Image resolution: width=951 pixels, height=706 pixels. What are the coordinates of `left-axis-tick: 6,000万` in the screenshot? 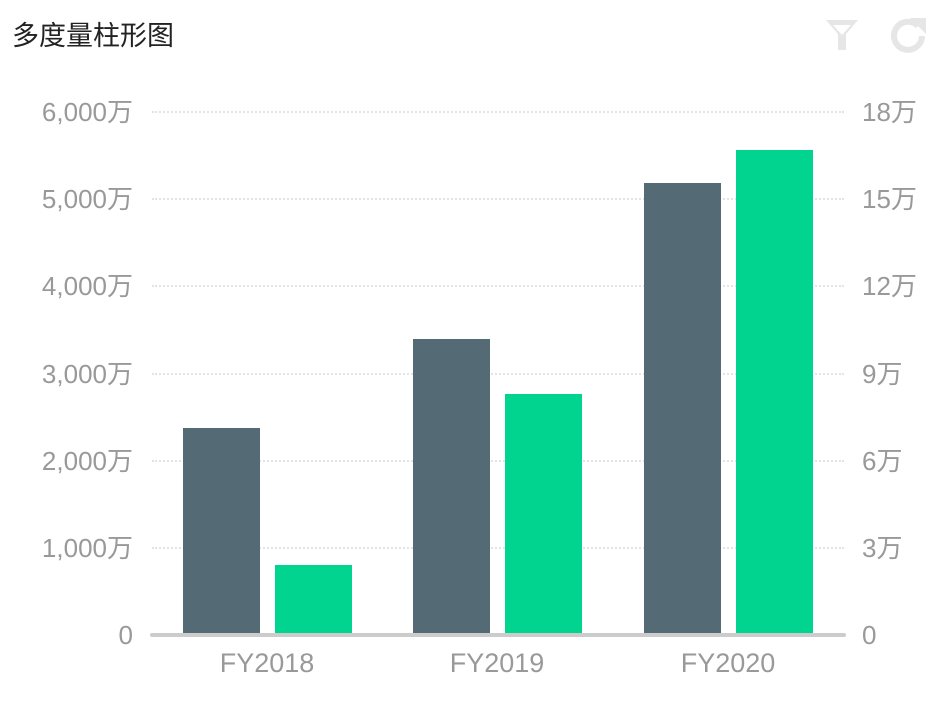 It's located at (87, 112).